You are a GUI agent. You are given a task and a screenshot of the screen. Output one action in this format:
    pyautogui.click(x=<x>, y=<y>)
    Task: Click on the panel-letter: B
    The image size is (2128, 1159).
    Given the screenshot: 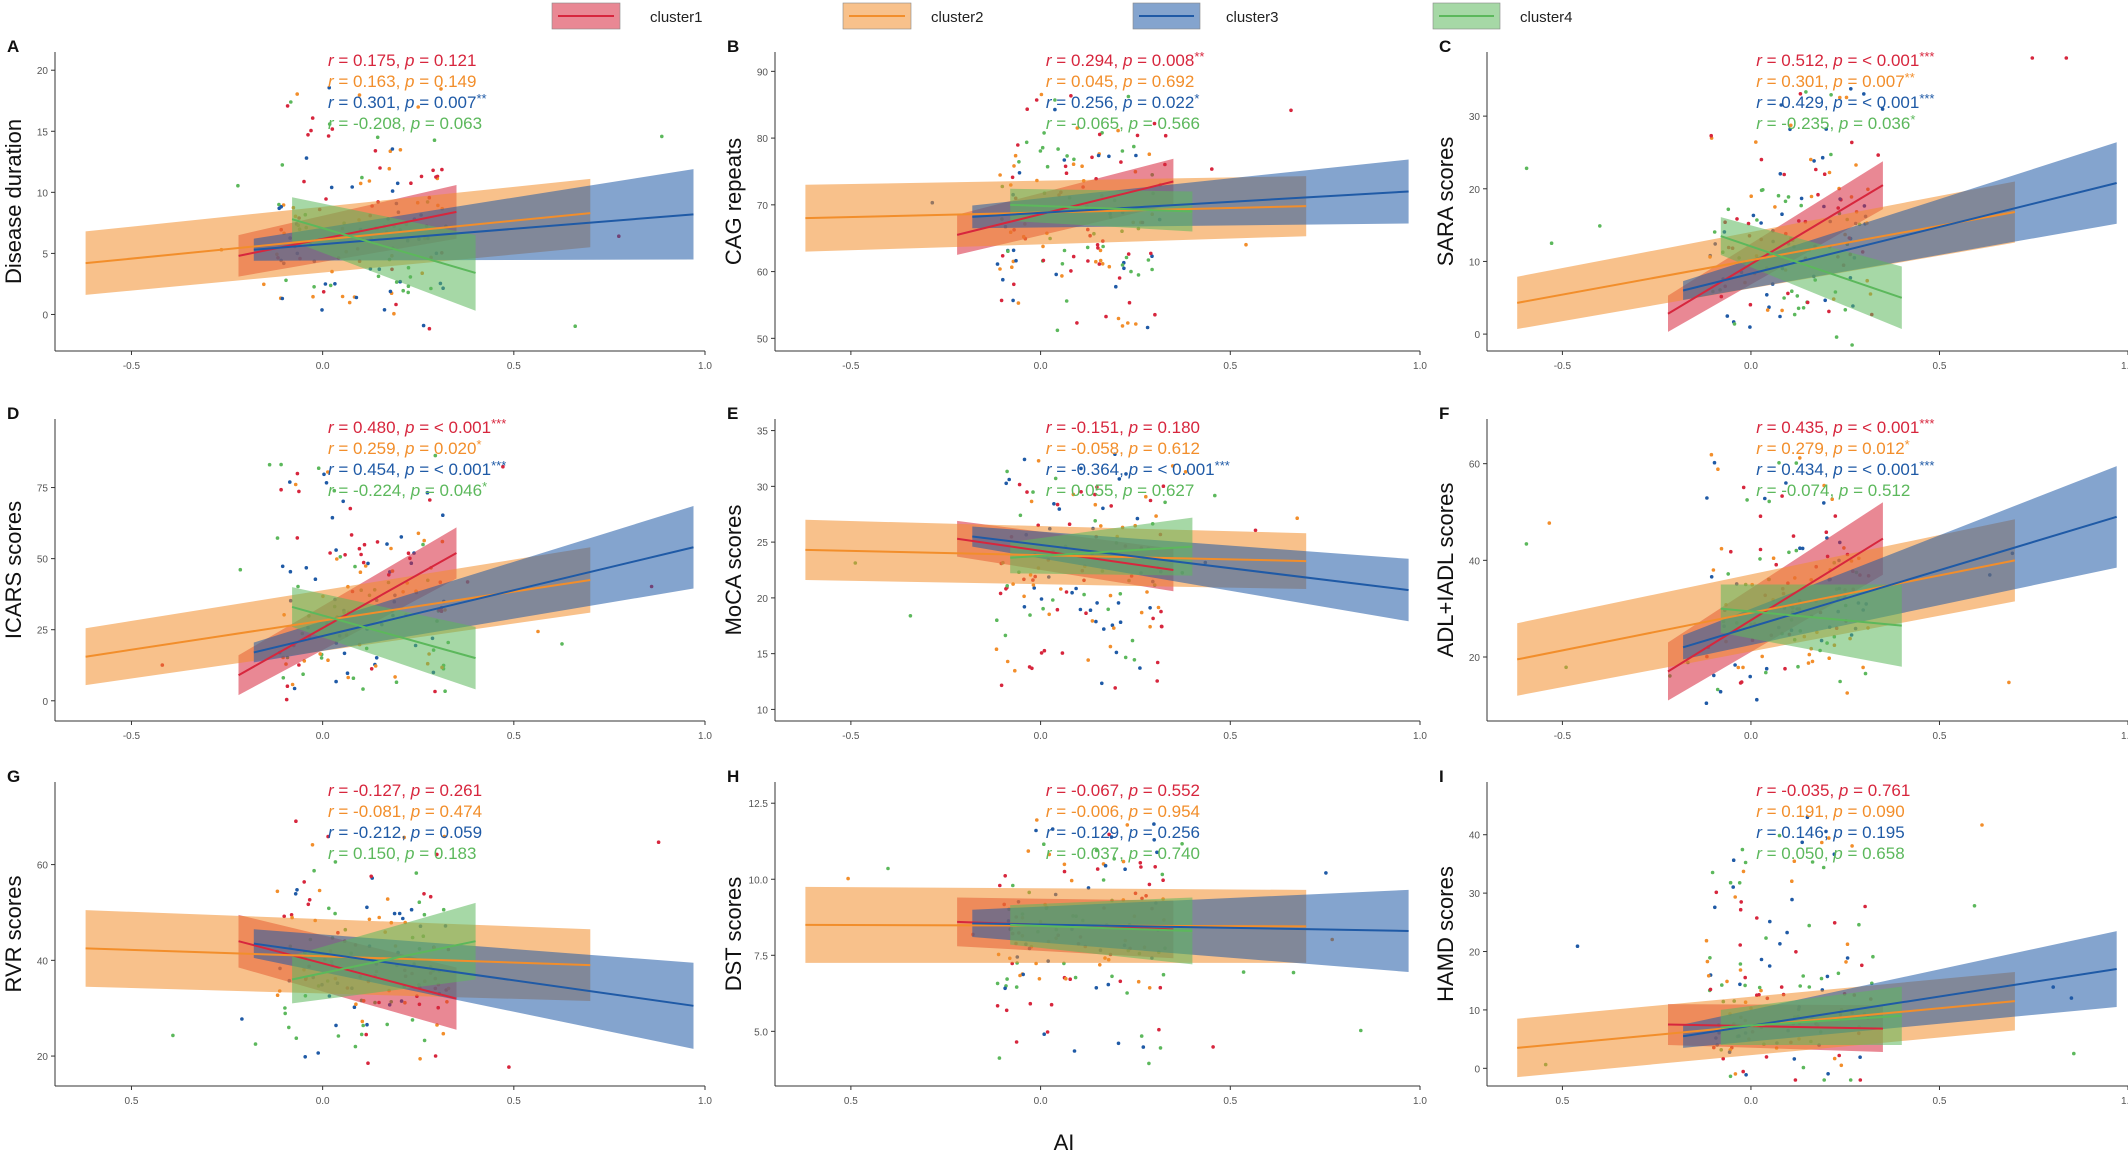 What is the action you would take?
    pyautogui.click(x=733, y=46)
    